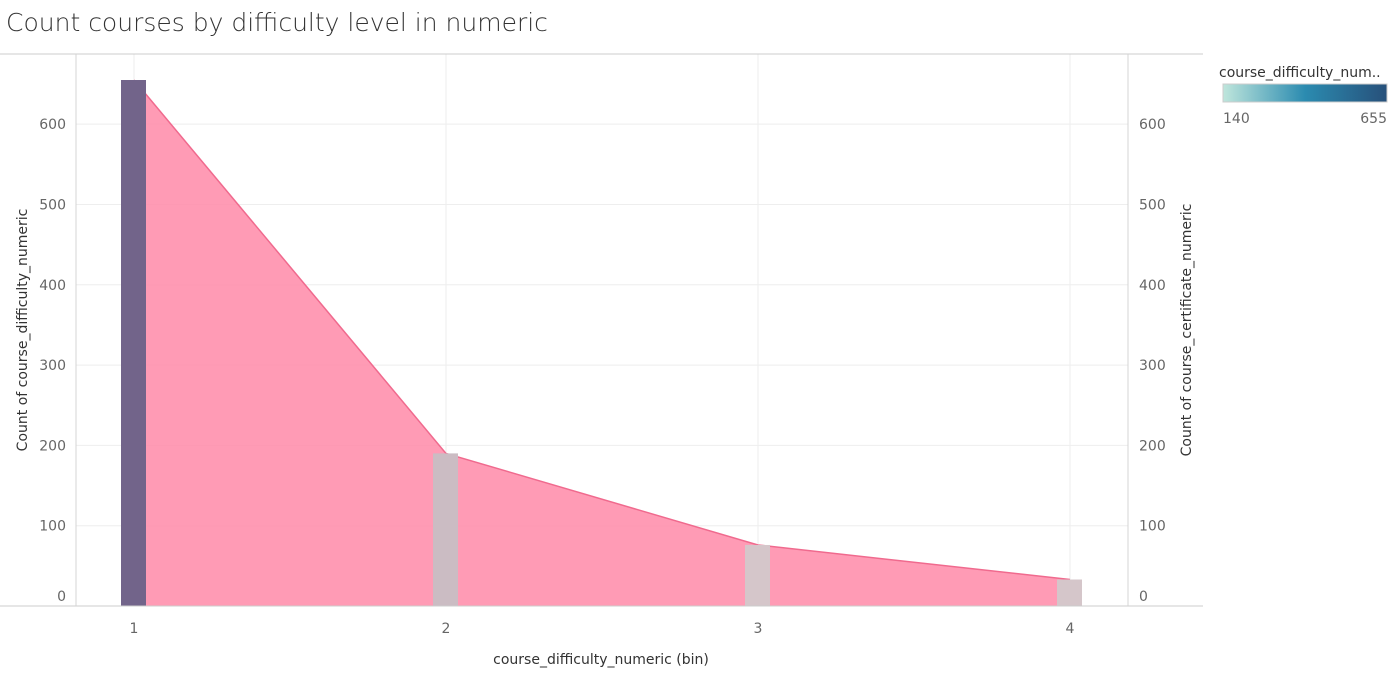  Describe the element at coordinates (1070, 629) in the screenshot. I see `x-tick-label: 4` at that location.